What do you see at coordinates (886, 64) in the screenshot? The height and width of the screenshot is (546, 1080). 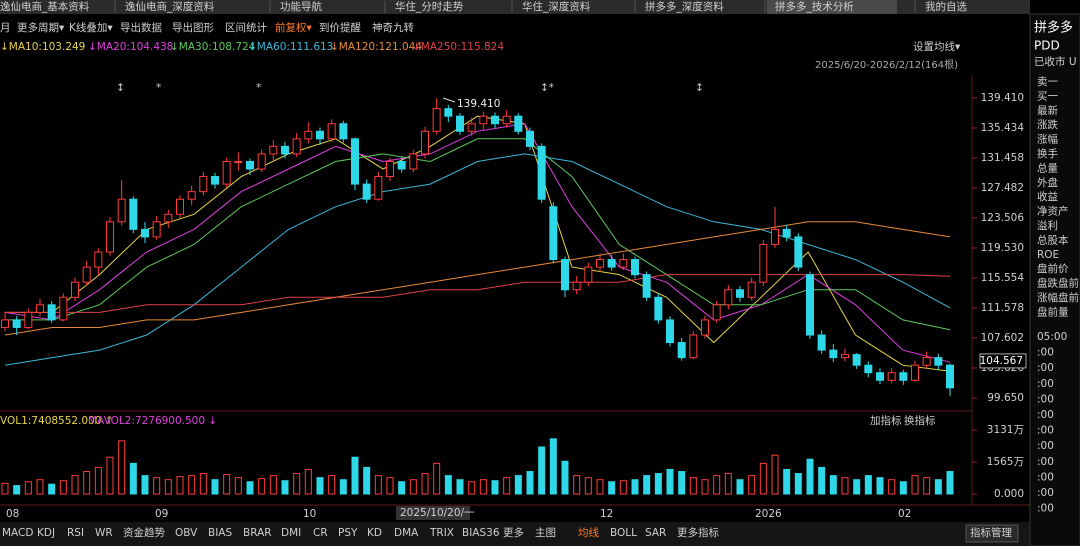 I see `range-label: 2025/6/20-2026/2/12(164根)` at bounding box center [886, 64].